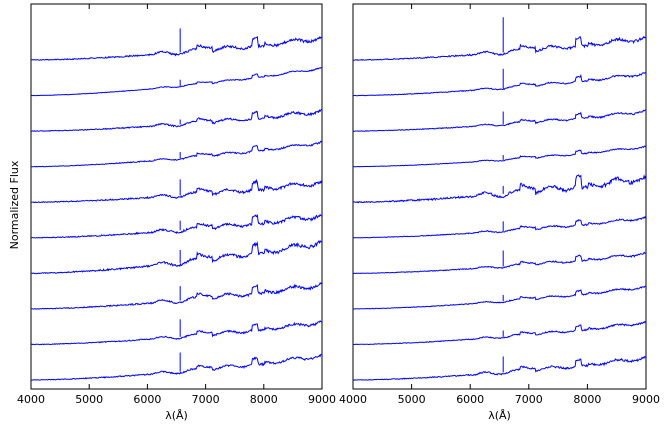 The height and width of the screenshot is (441, 670). Describe the element at coordinates (499, 415) in the screenshot. I see `right-x-axis-label: λ(Å)` at that location.